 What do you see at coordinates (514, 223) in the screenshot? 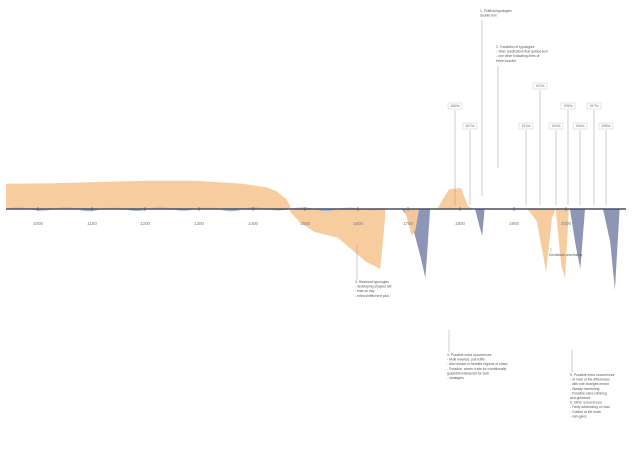
I see `tick-label: 1900` at bounding box center [514, 223].